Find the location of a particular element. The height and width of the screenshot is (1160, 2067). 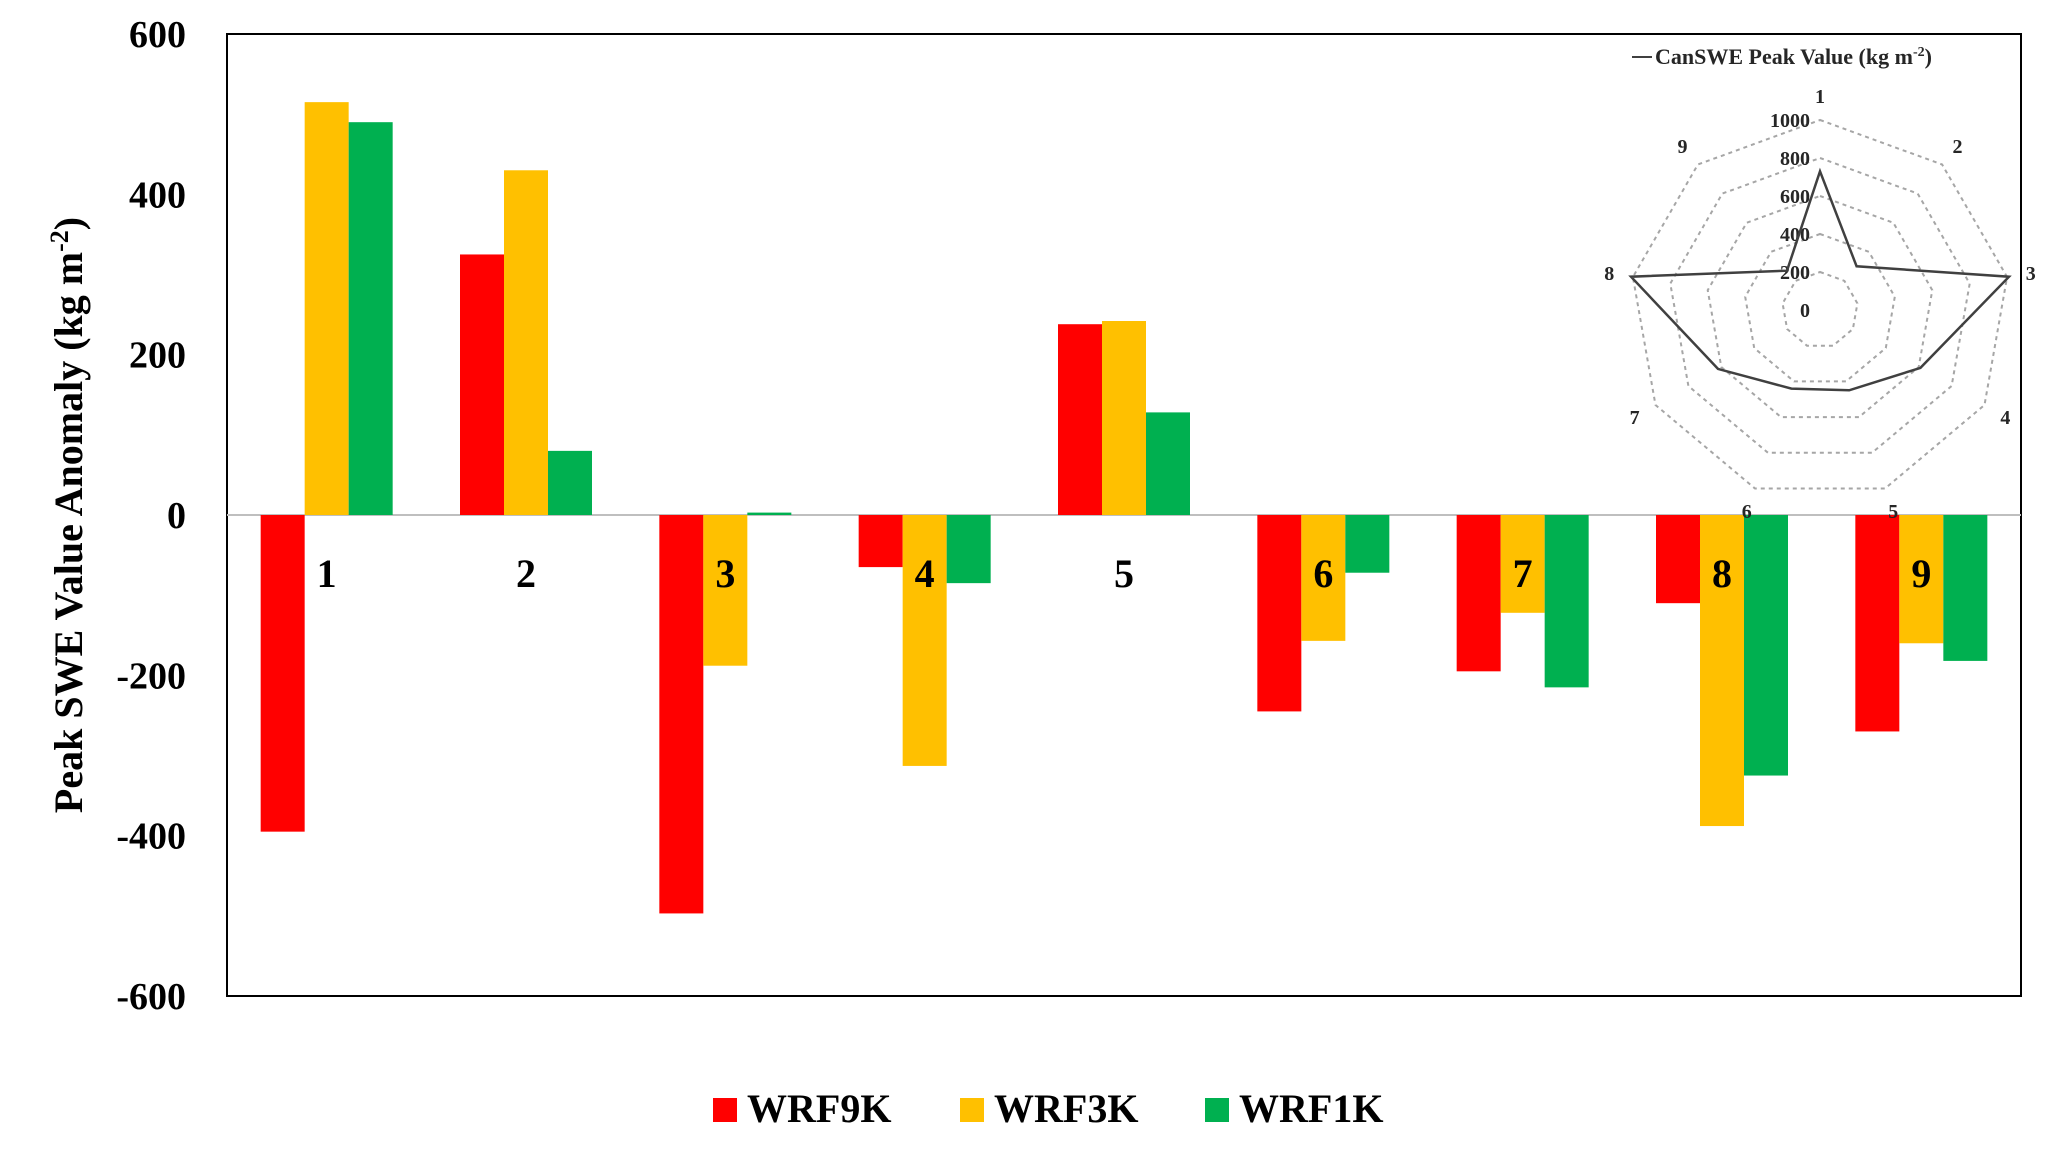

category-label-2: 2 is located at coordinates (526, 573).